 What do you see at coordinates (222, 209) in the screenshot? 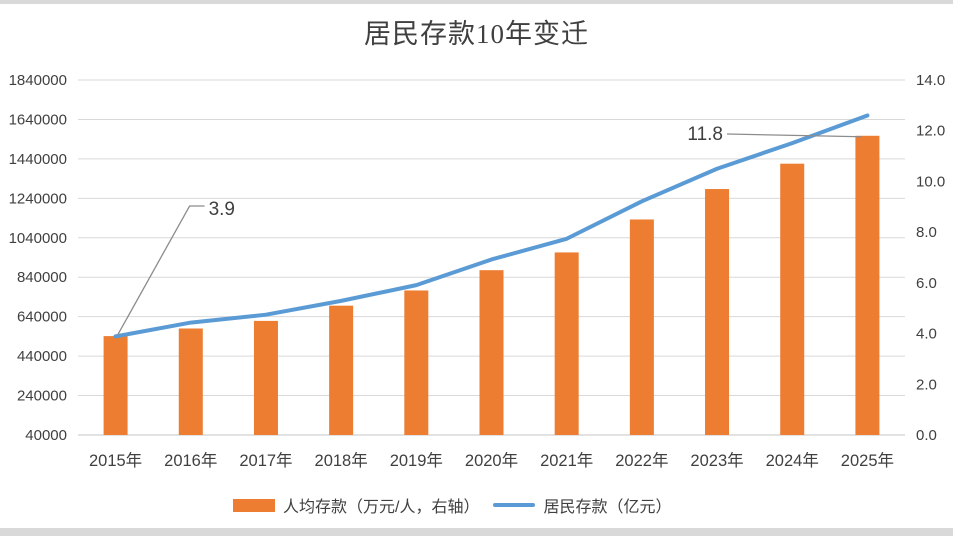
I see `annotation-label: 3.9` at bounding box center [222, 209].